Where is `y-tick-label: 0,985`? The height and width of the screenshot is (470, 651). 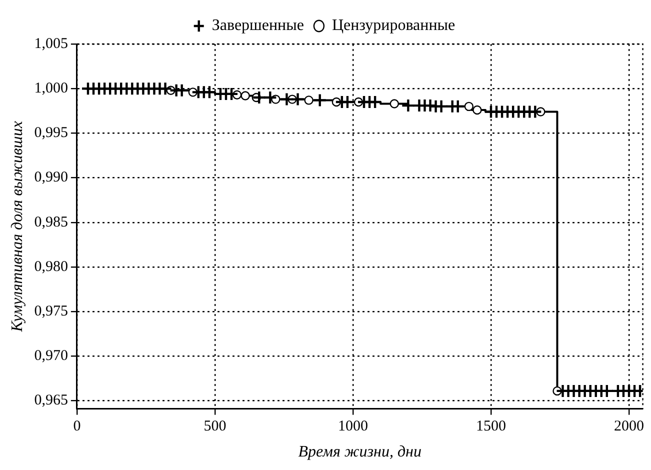 y-tick-label: 0,985 is located at coordinates (51, 222).